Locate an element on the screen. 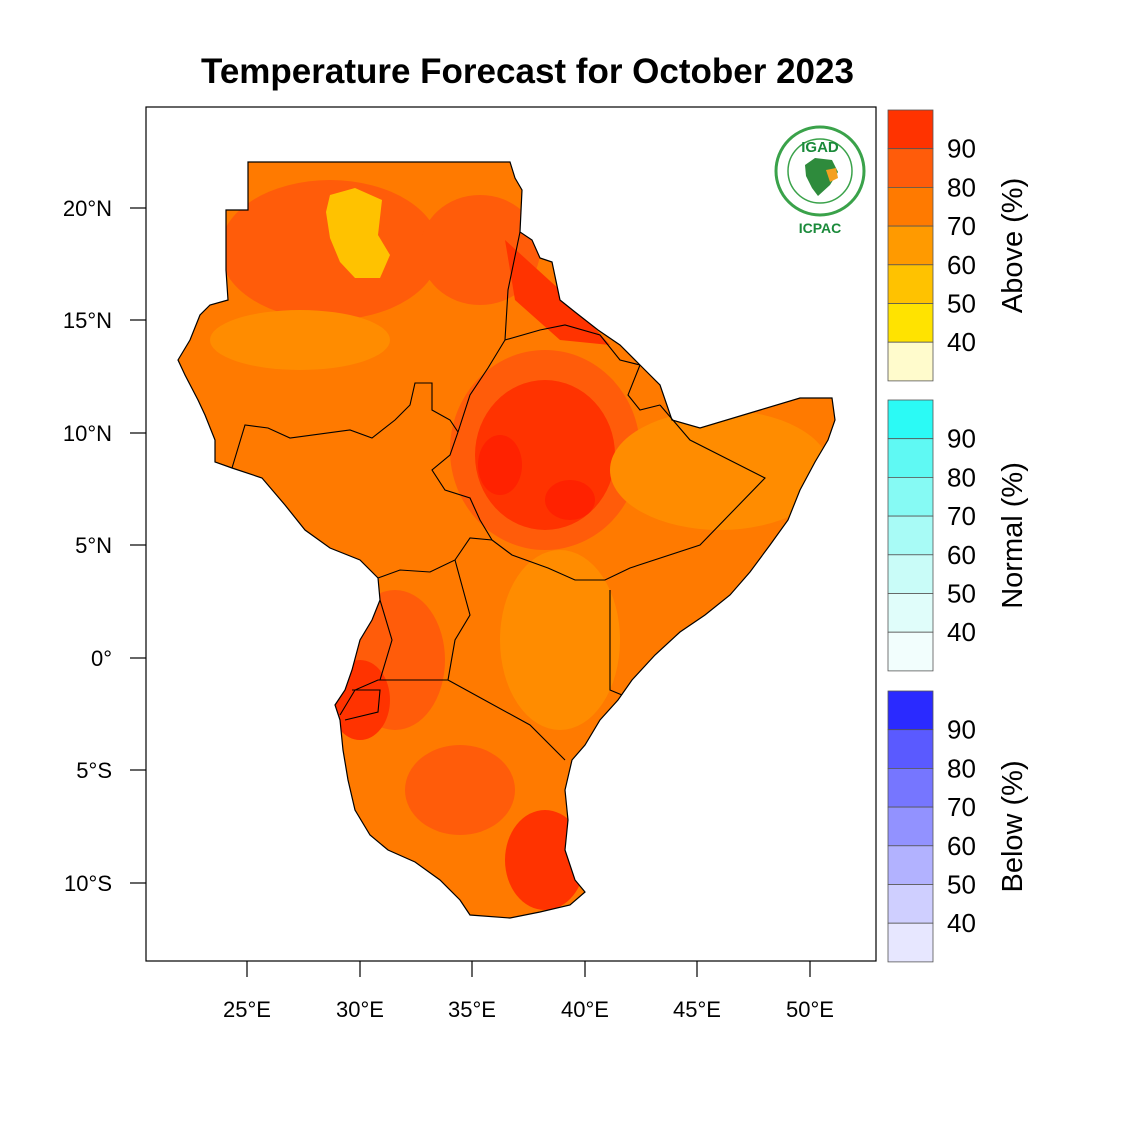 The height and width of the screenshot is (1125, 1125). lat-label: 10°S is located at coordinates (88, 883).